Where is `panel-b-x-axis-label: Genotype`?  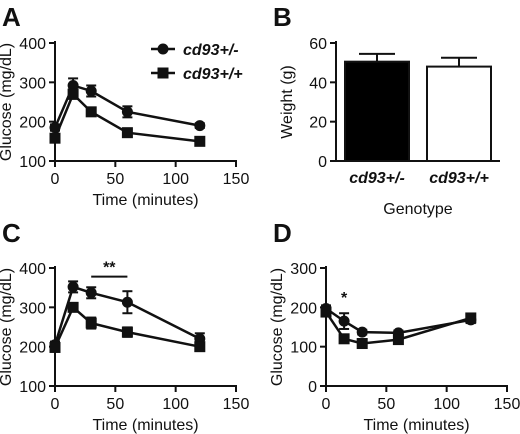 panel-b-x-axis-label: Genotype is located at coordinates (417, 209).